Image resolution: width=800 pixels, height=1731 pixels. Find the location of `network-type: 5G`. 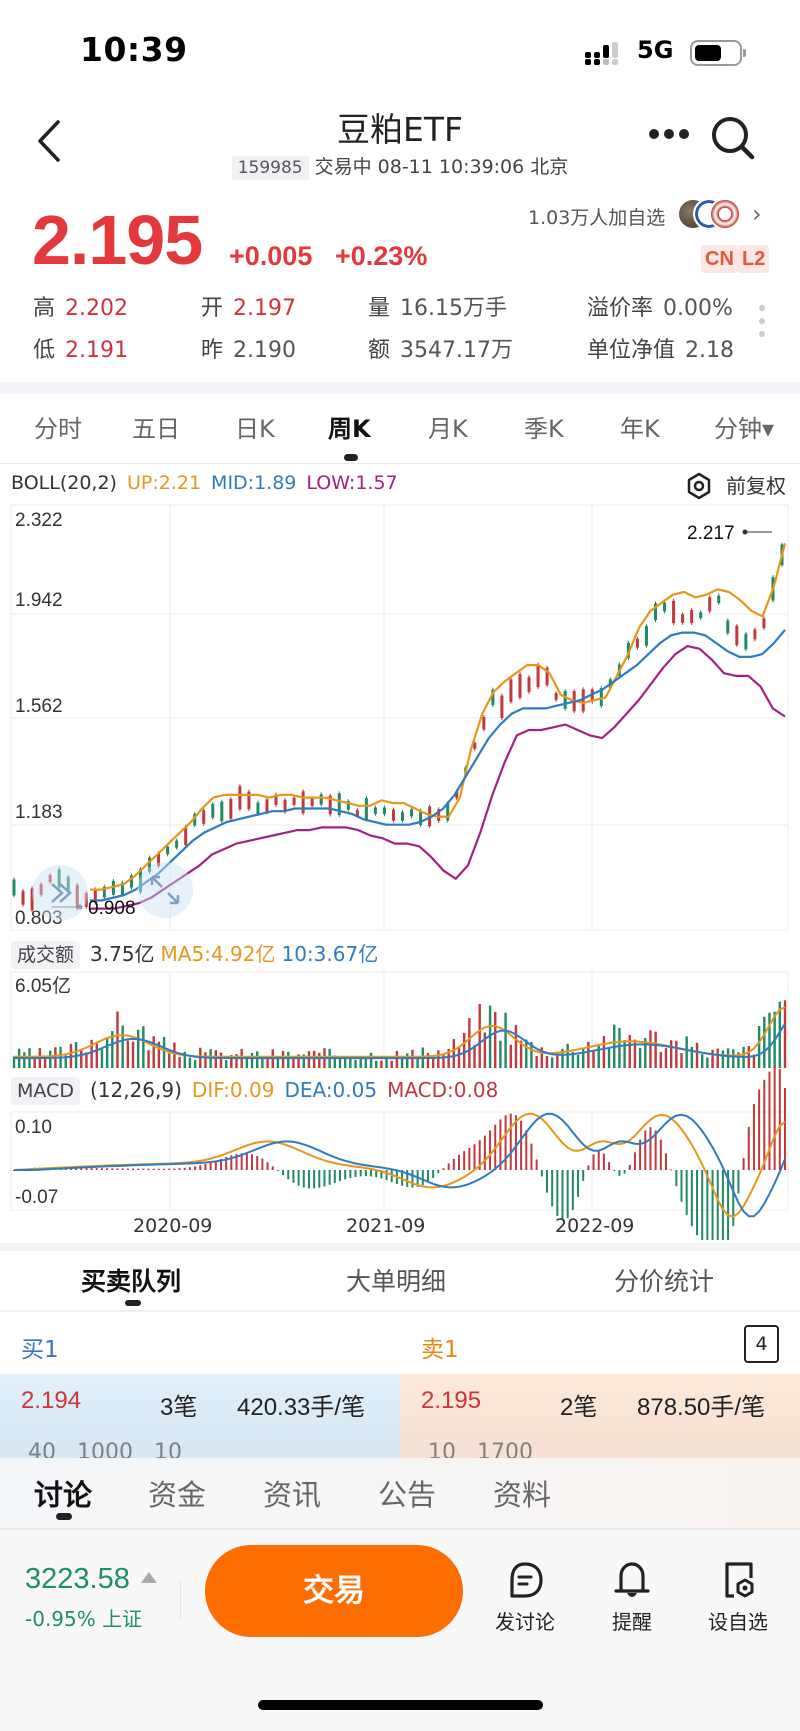

network-type: 5G is located at coordinates (655, 50).